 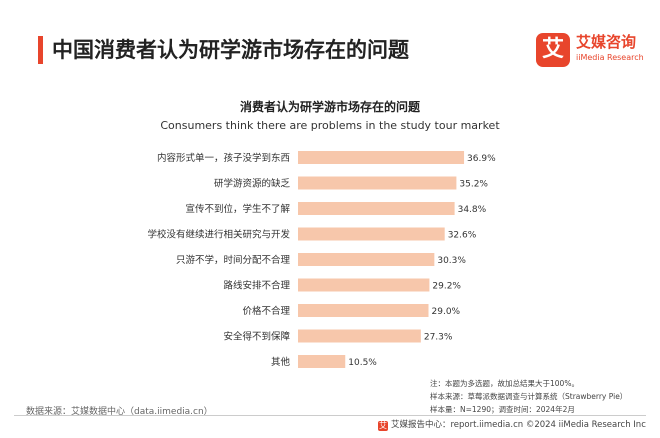 What do you see at coordinates (119, 412) in the screenshot?
I see `data-source: 数据来源：艾媒数据中心（data.iimedia.cn）` at bounding box center [119, 412].